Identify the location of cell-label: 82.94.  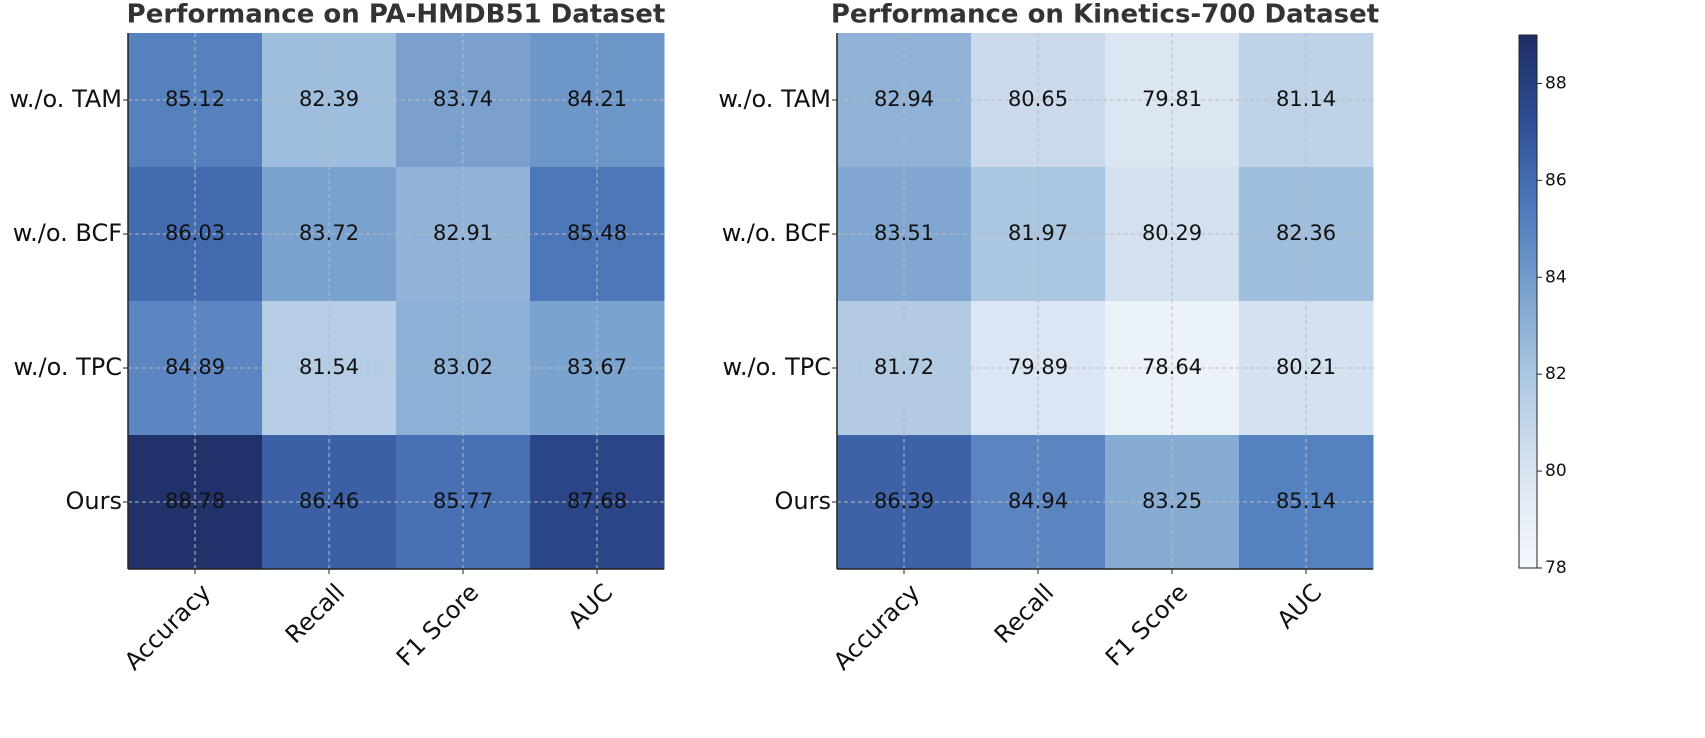
(904, 99).